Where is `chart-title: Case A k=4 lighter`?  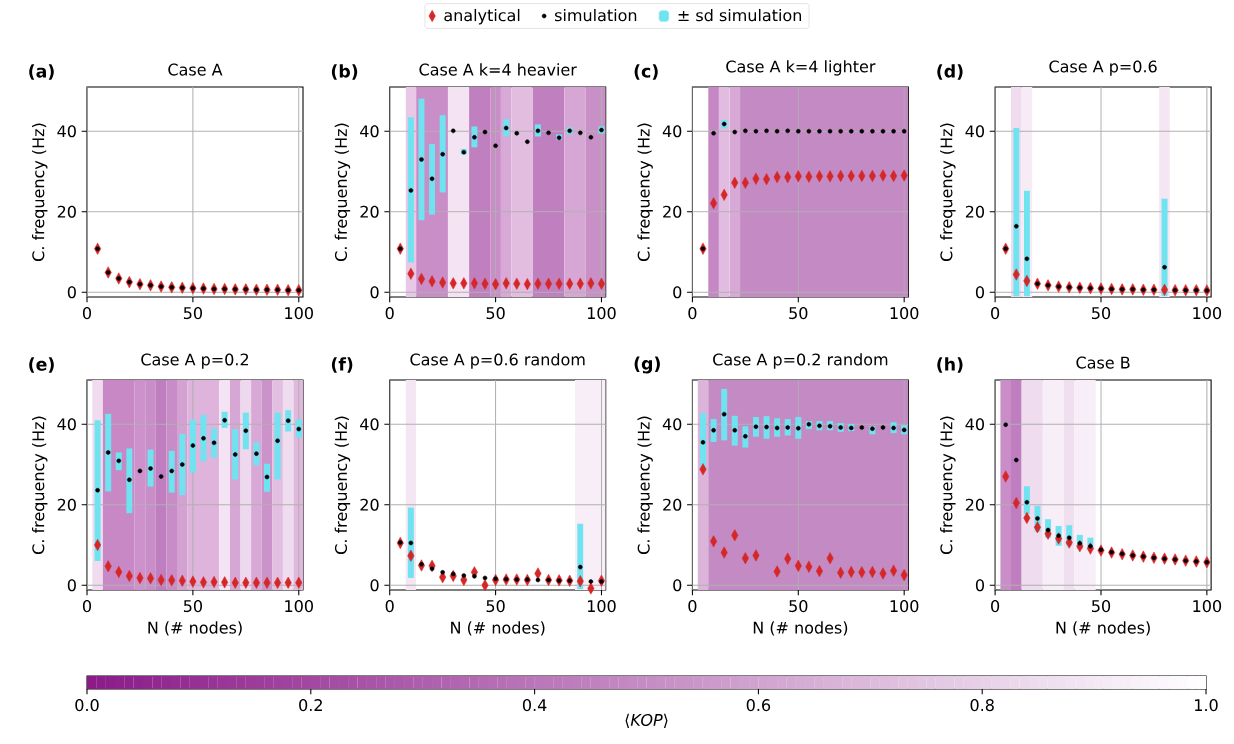
chart-title: Case A k=4 lighter is located at coordinates (801, 68).